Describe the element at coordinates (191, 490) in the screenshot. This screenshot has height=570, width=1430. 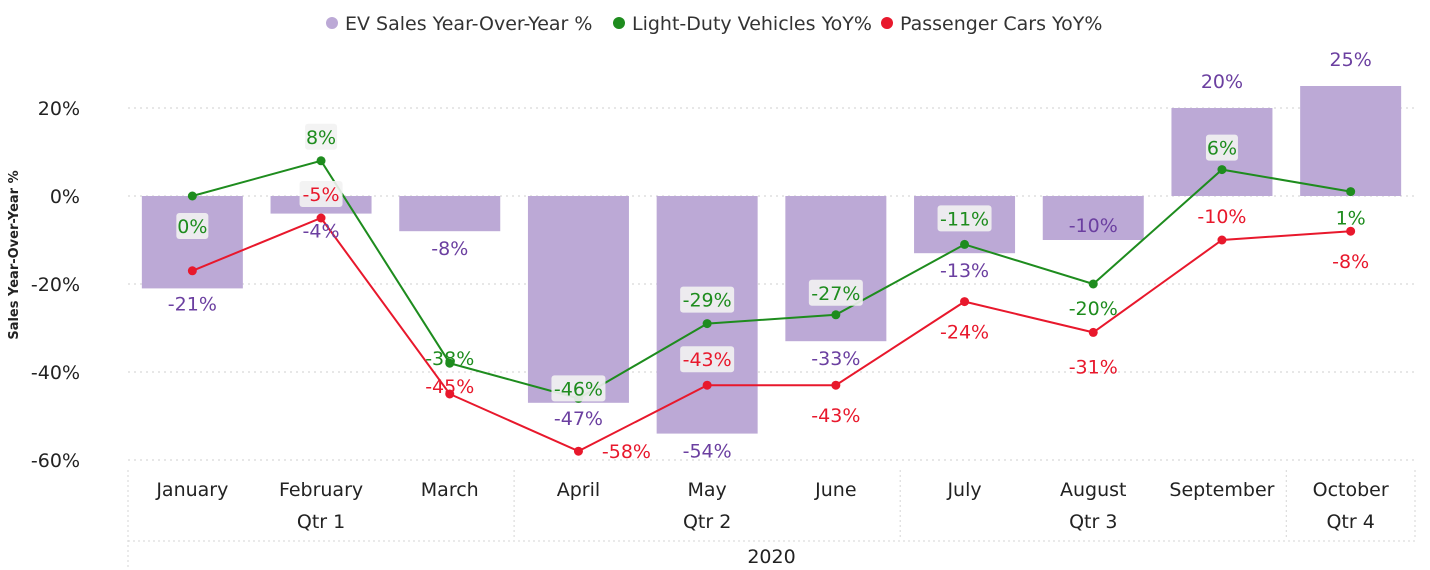
I see `x-tick-january: January` at that location.